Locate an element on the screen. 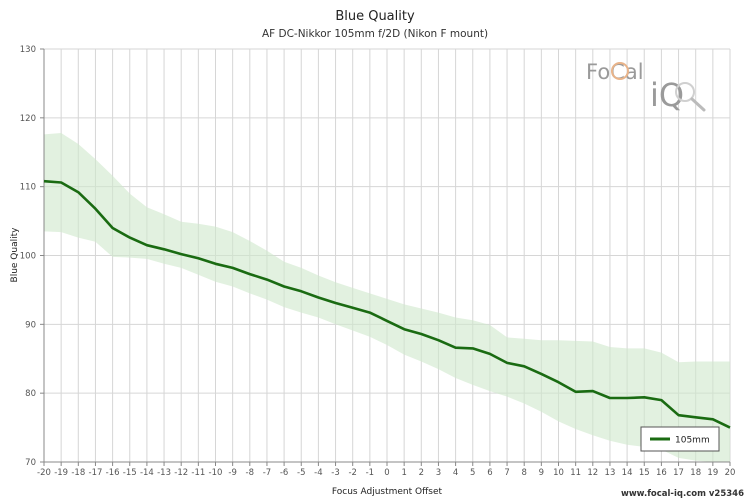 The image size is (750, 500). x-tick-label: -3 is located at coordinates (335, 473).